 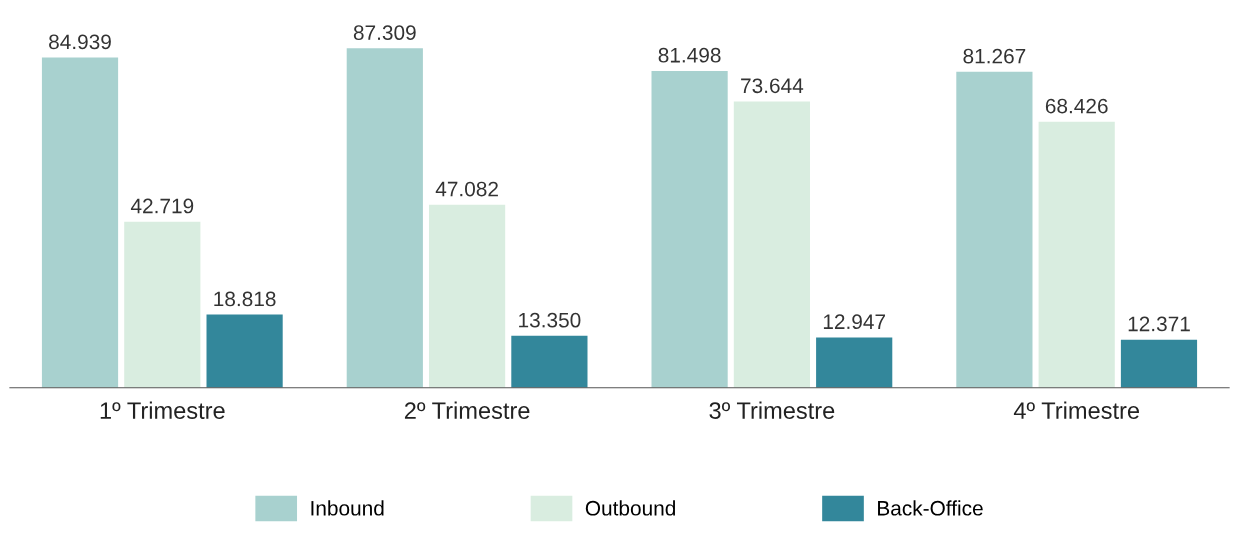 What do you see at coordinates (466, 189) in the screenshot?
I see `data-label: 47.082` at bounding box center [466, 189].